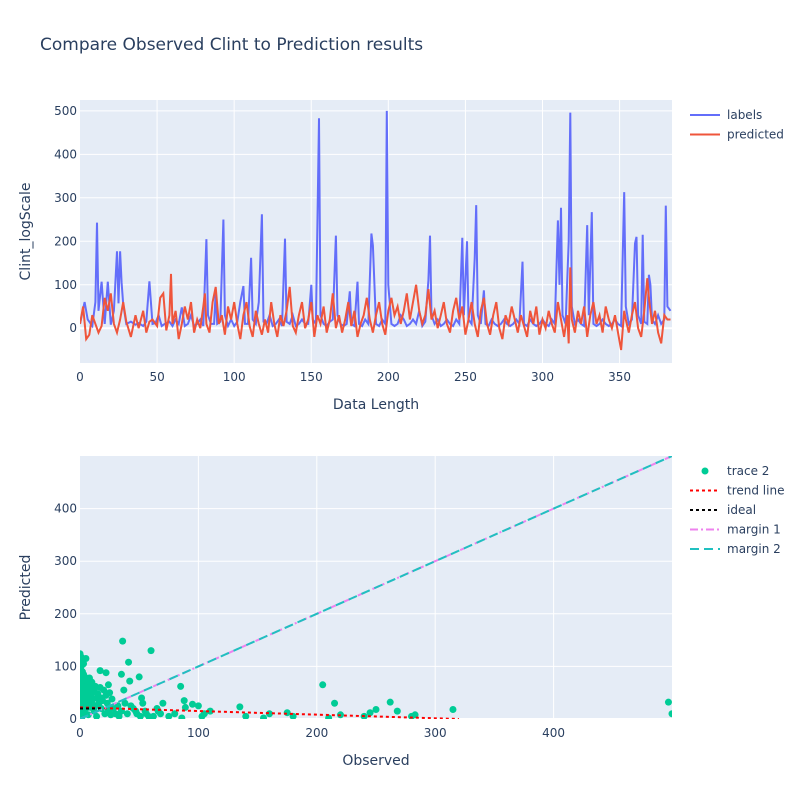  What do you see at coordinates (741, 510) in the screenshot?
I see `legend-item-ideal: ideal` at bounding box center [741, 510].